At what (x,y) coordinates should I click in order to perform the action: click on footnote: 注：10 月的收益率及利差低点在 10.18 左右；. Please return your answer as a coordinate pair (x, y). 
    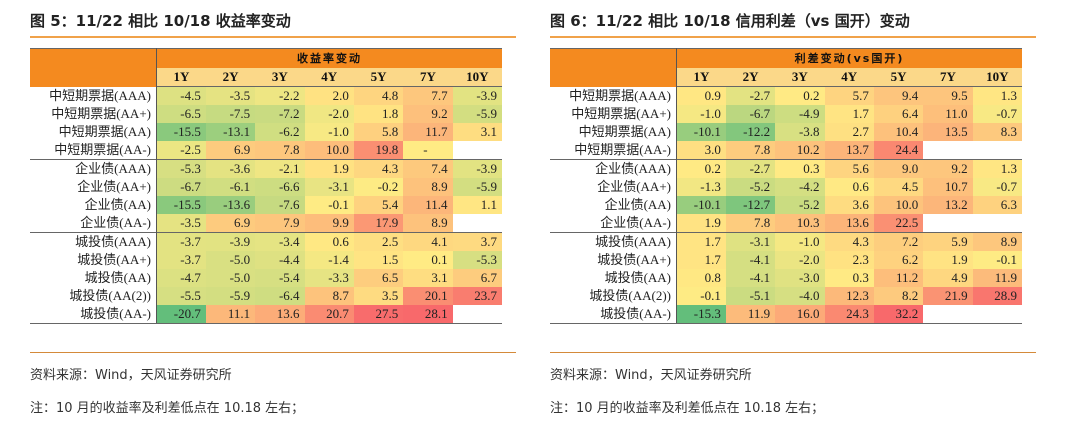
    Looking at the image, I should click on (167, 408).